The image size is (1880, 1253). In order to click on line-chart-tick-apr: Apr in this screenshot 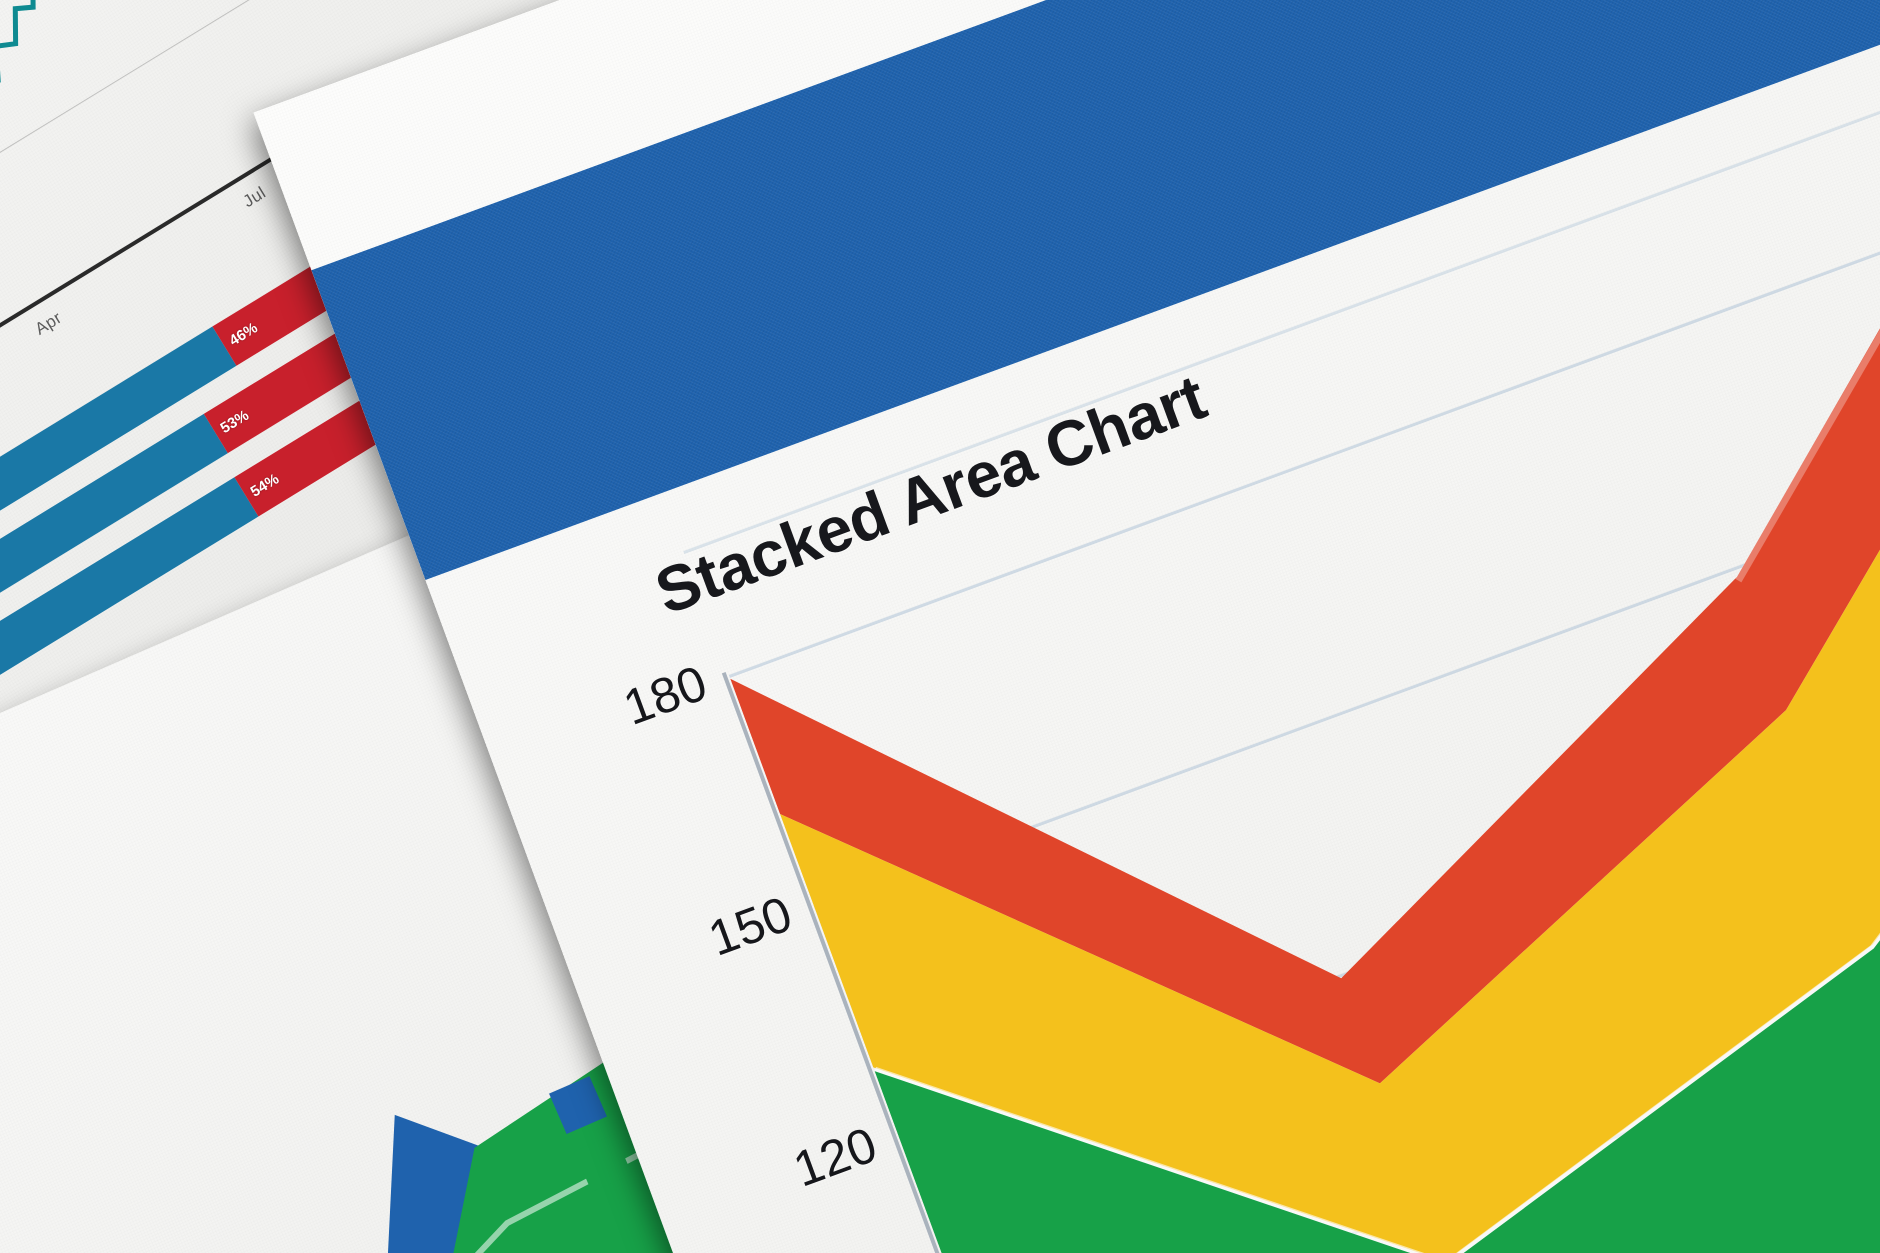, I will do `click(48, 323)`.